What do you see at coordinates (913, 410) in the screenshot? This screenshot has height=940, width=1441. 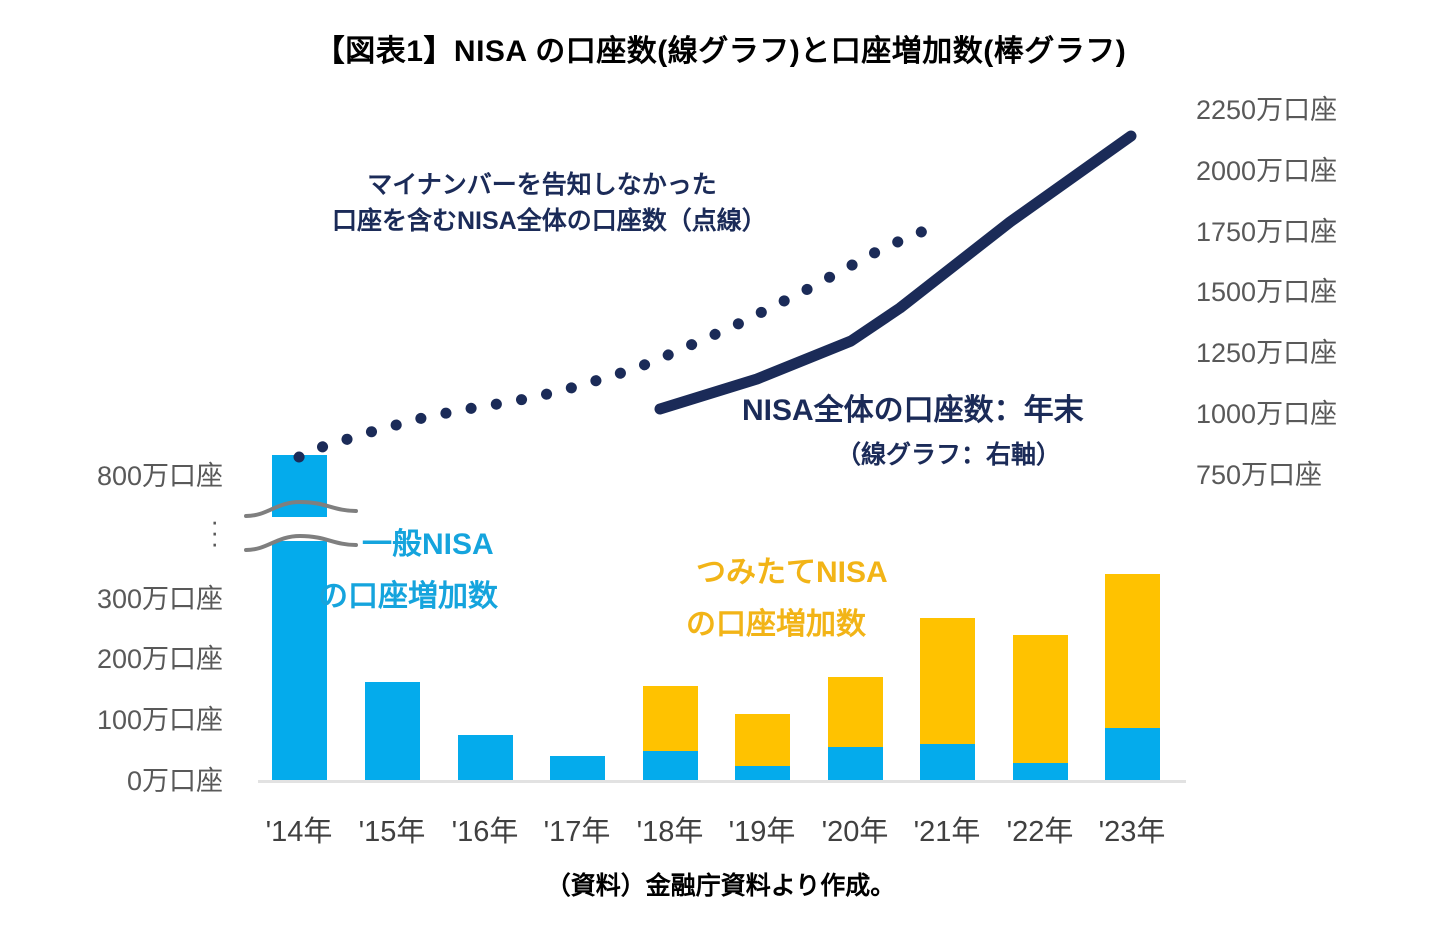 I see `line-series-label: NISA全体の口座数：年末` at bounding box center [913, 410].